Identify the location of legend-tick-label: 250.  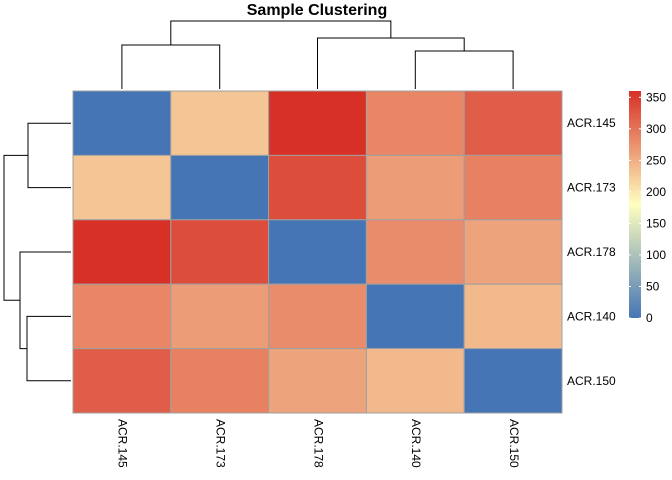
(656, 160).